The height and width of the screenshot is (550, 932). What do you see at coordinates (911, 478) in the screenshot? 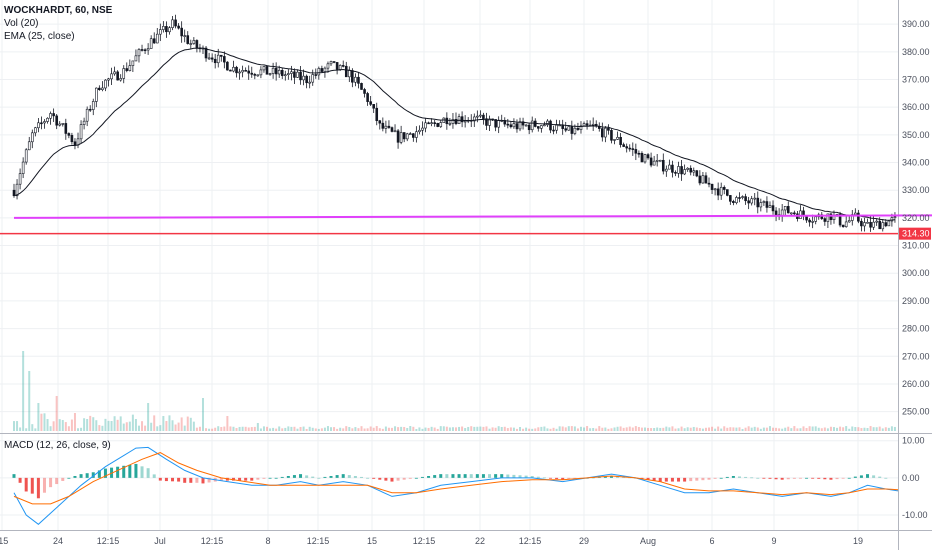
I see `macd-tick-label: 0.00` at bounding box center [911, 478].